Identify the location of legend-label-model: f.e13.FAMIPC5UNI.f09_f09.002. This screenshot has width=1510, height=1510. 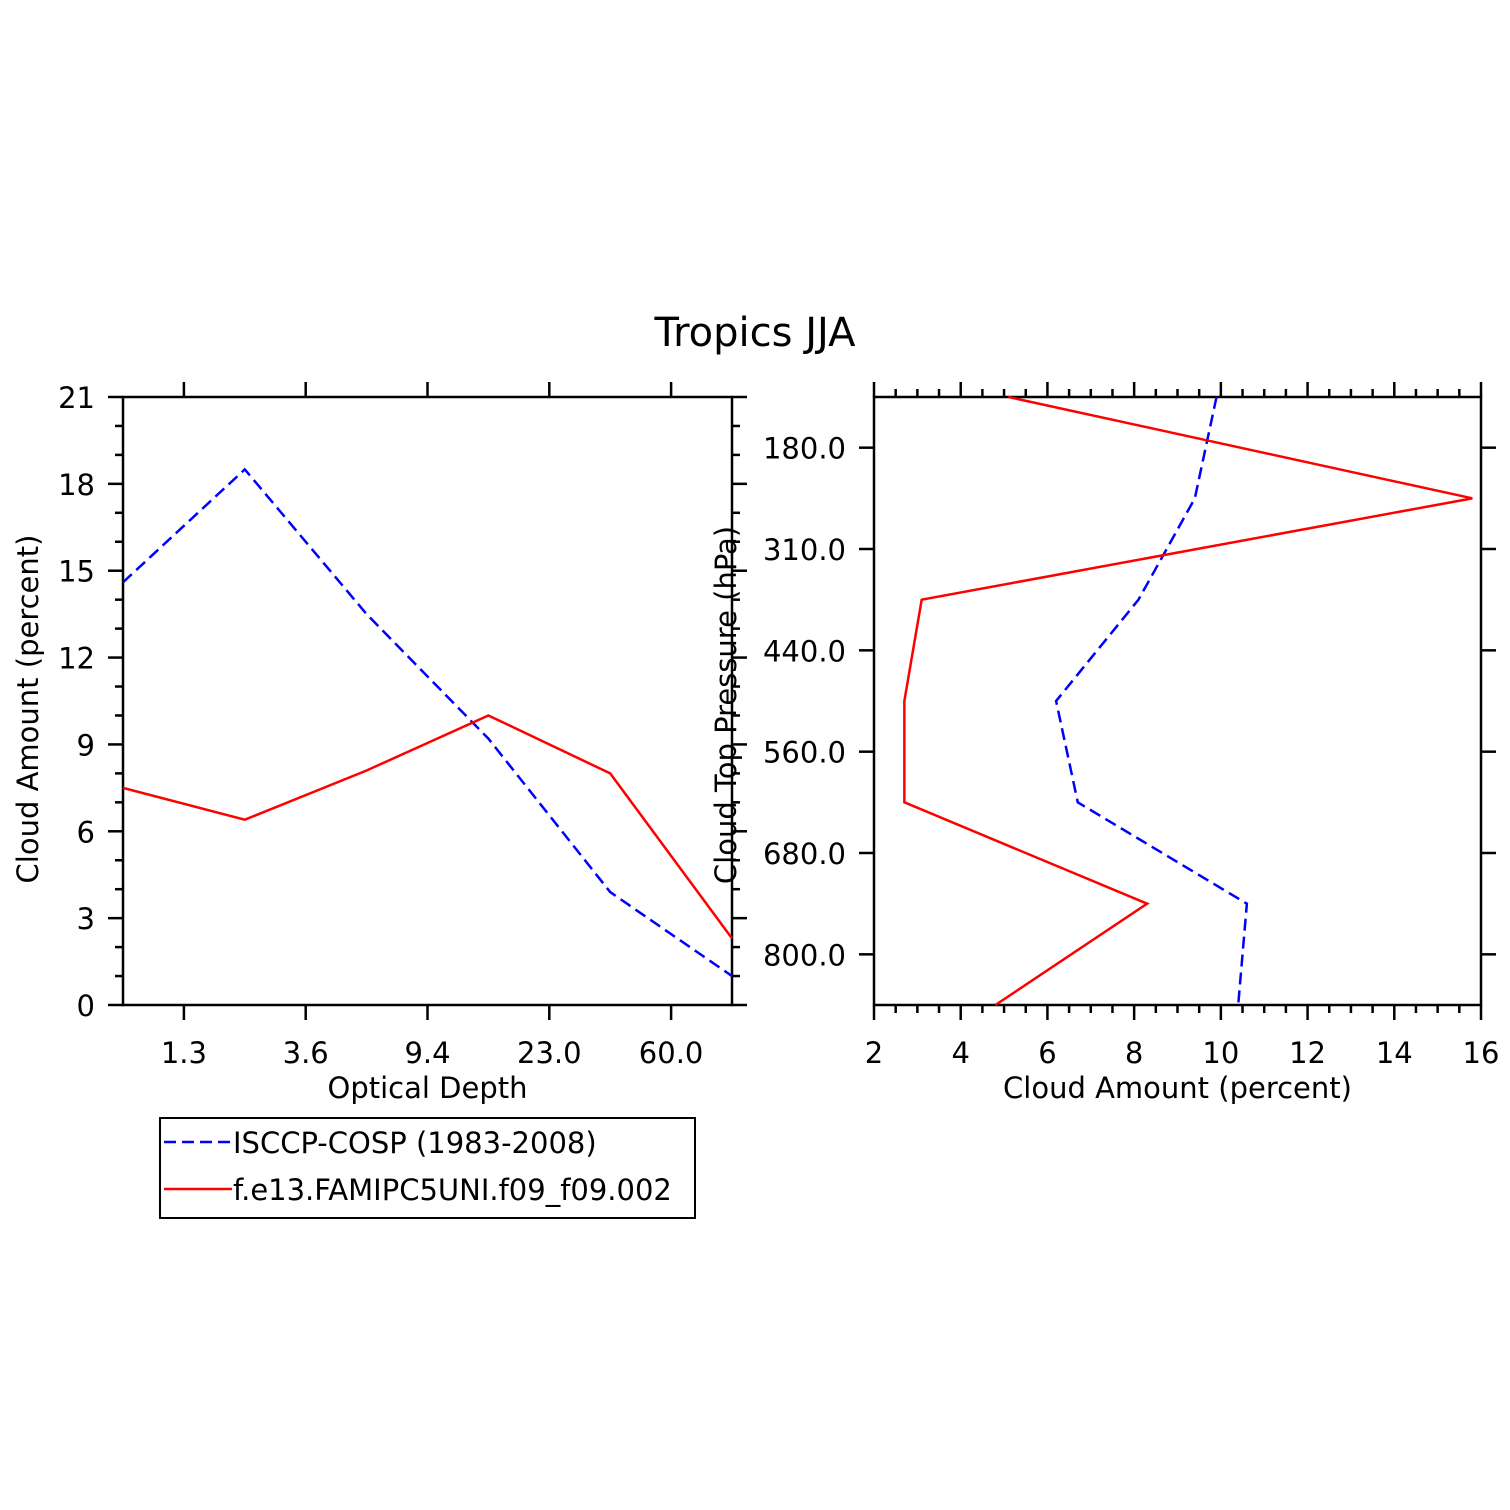
(452, 1190).